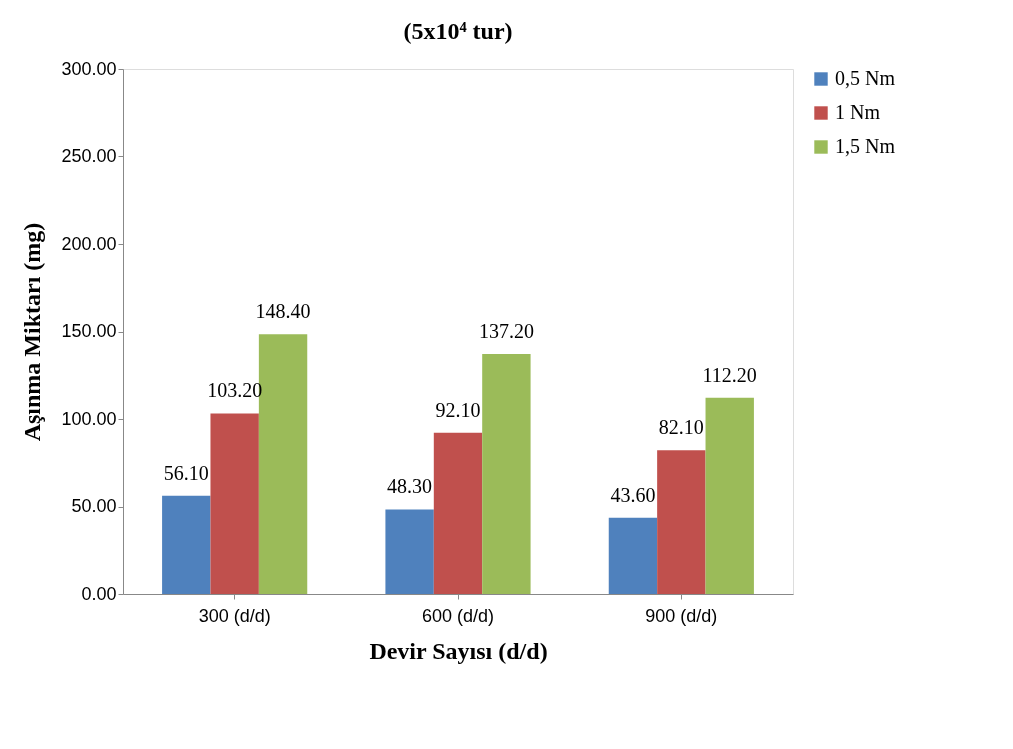 The height and width of the screenshot is (749, 1013). What do you see at coordinates (865, 78) in the screenshot?
I see `legend-label: 0,5 Nm` at bounding box center [865, 78].